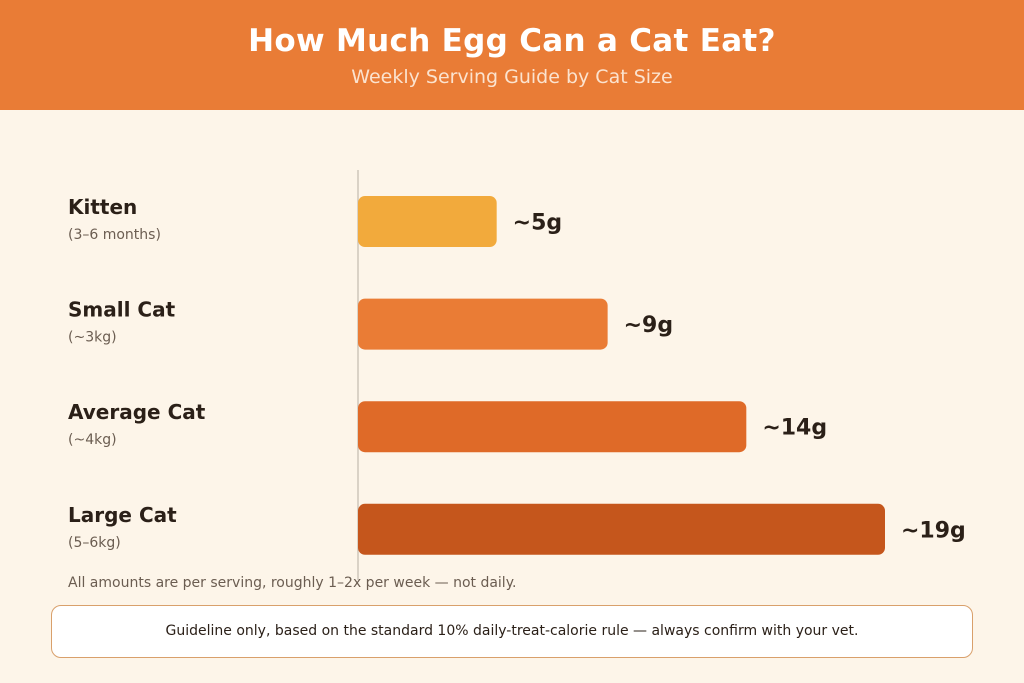 This screenshot has height=683, width=1024. Describe the element at coordinates (512, 41) in the screenshot. I see `page-title: How Much Egg Can a Cat Eat?` at that location.